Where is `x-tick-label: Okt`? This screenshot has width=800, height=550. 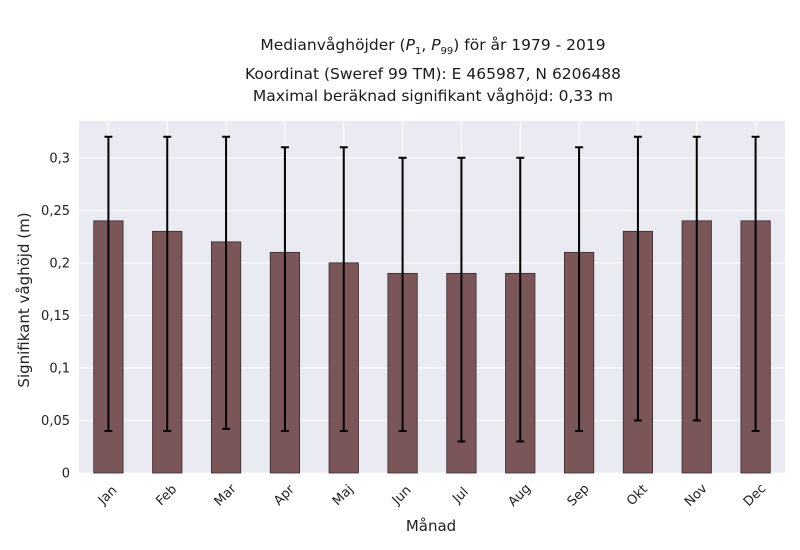
x-tick-label: Okt is located at coordinates (637, 495).